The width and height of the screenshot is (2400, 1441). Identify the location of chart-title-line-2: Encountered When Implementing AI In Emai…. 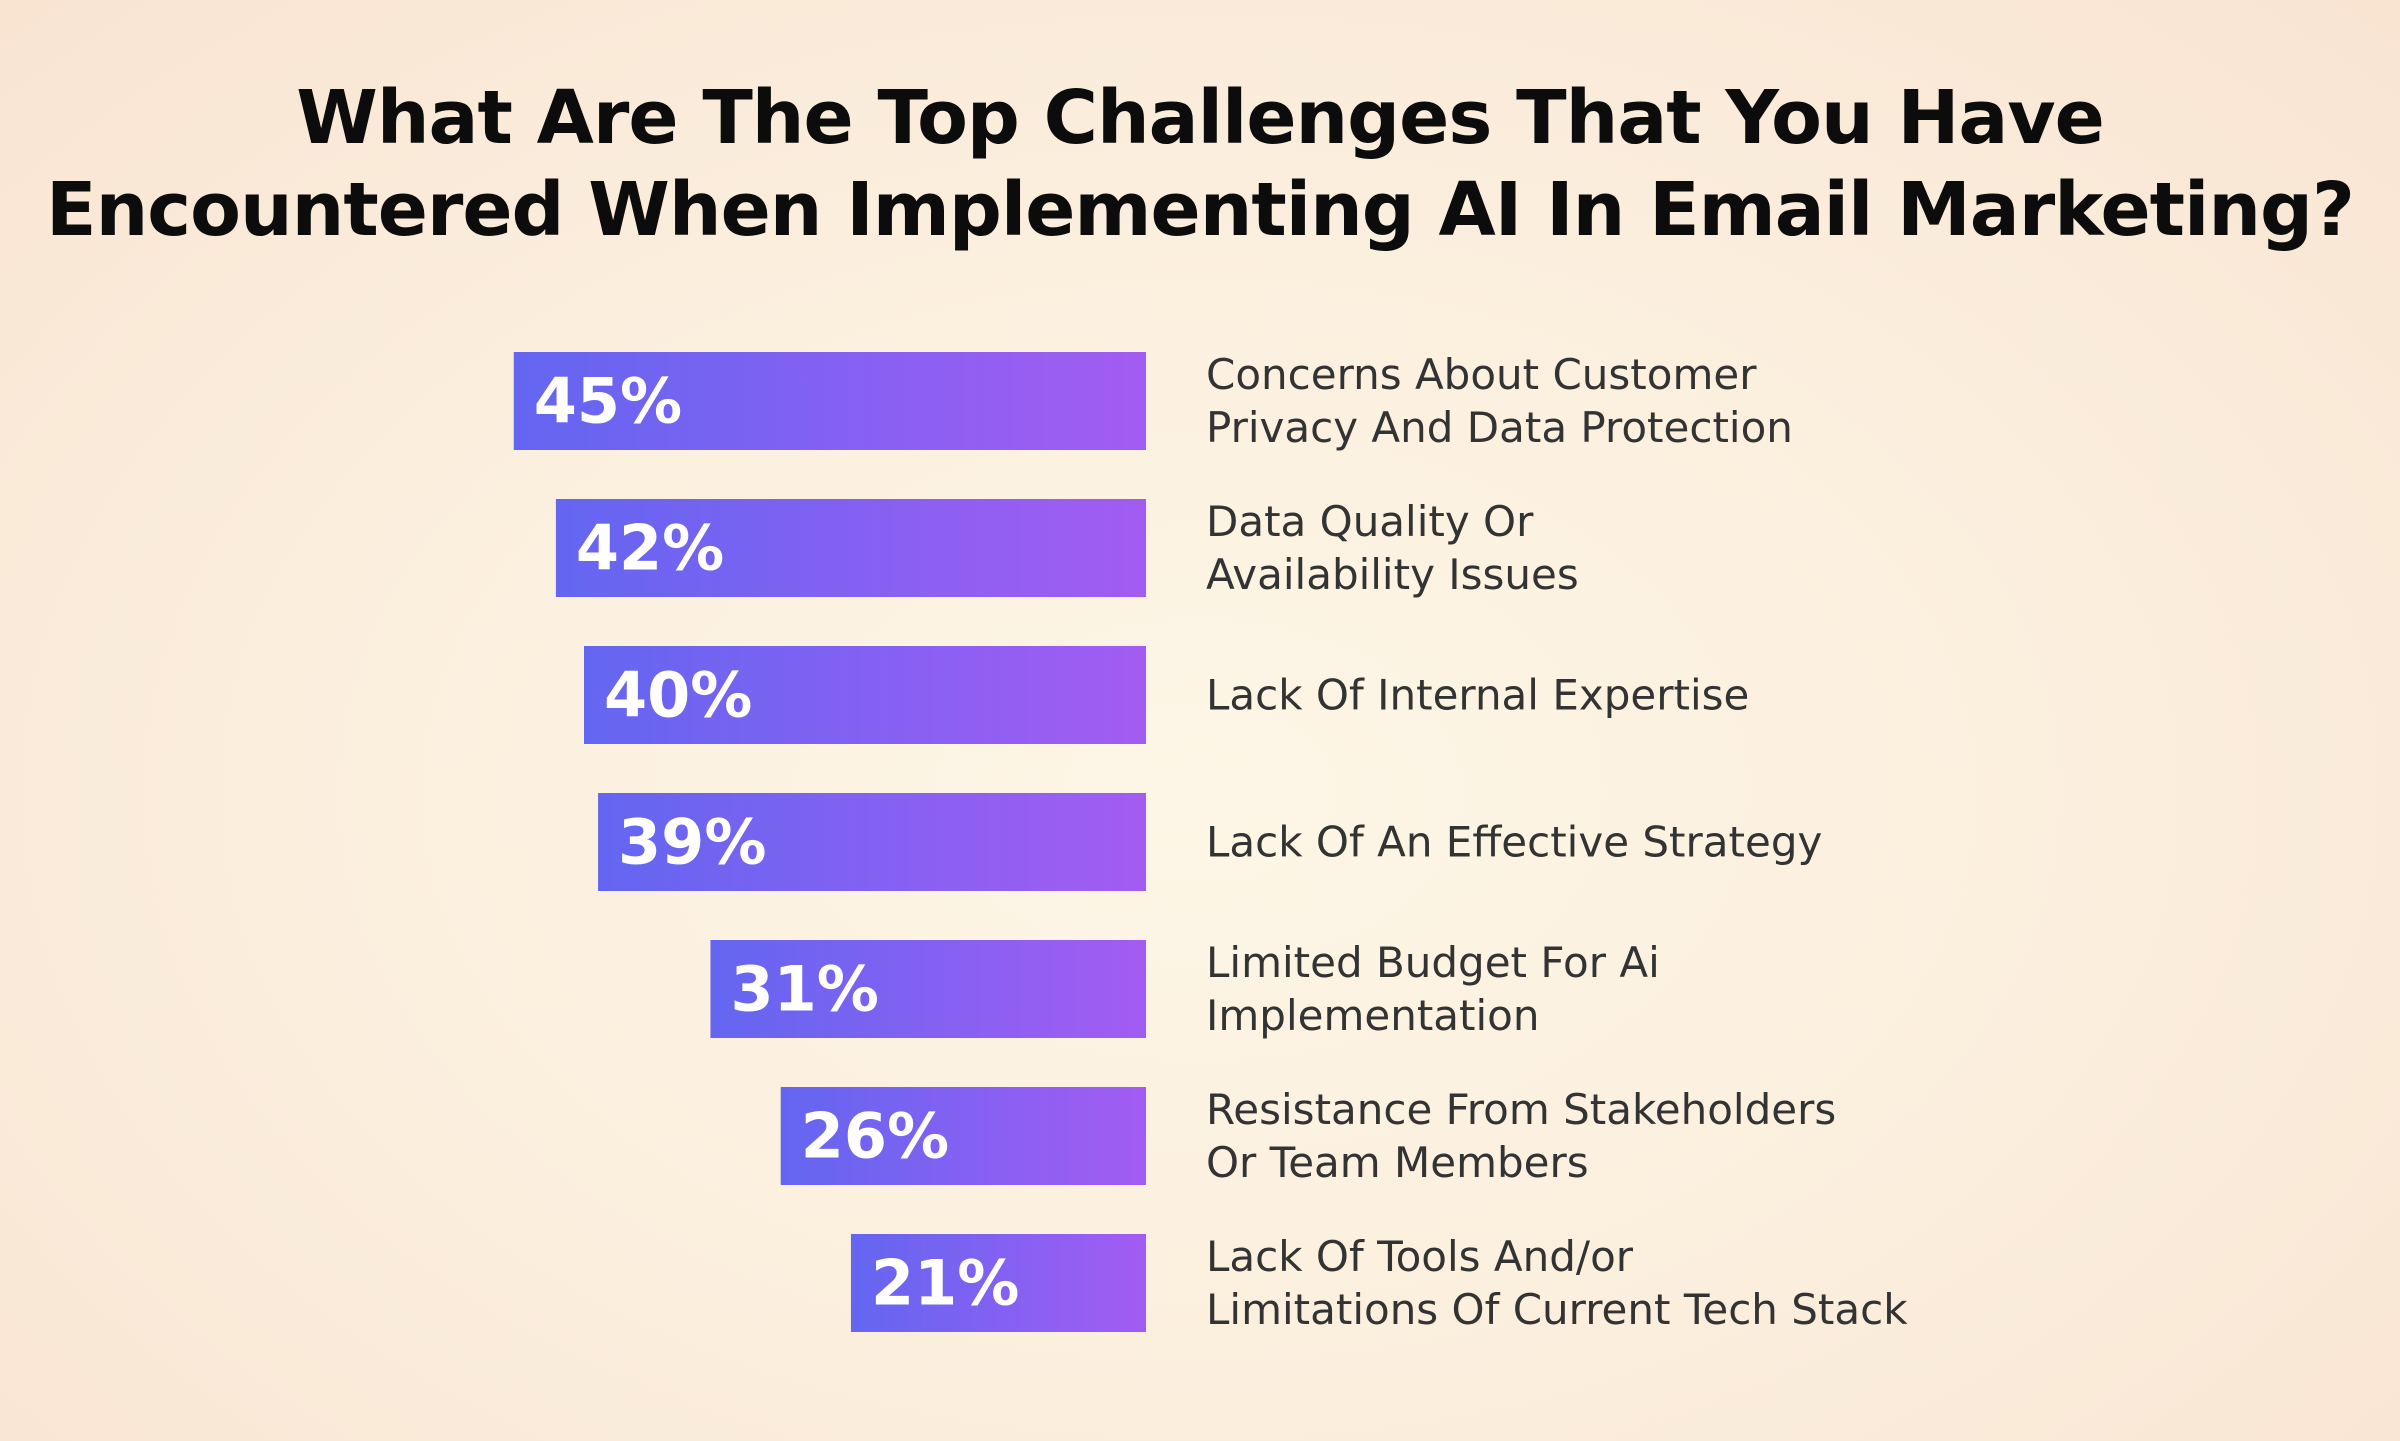
(1200, 210).